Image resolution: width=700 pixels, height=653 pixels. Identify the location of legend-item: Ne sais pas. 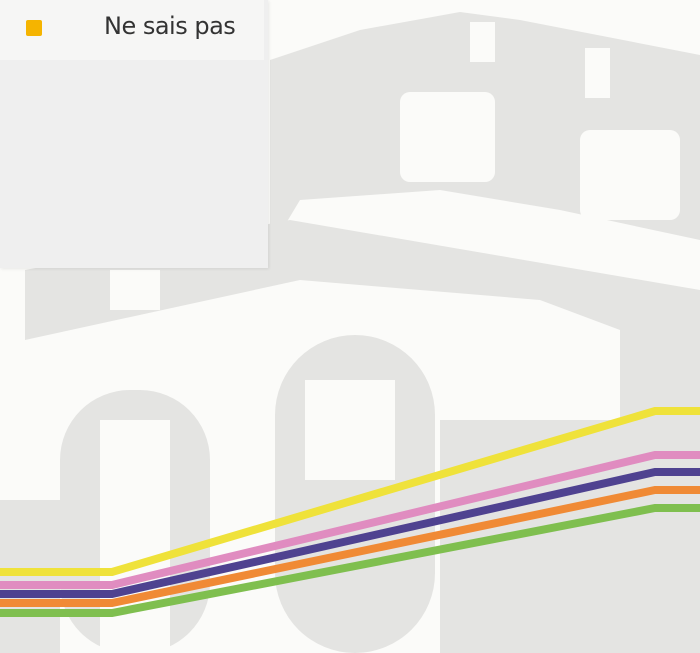
(132, 30).